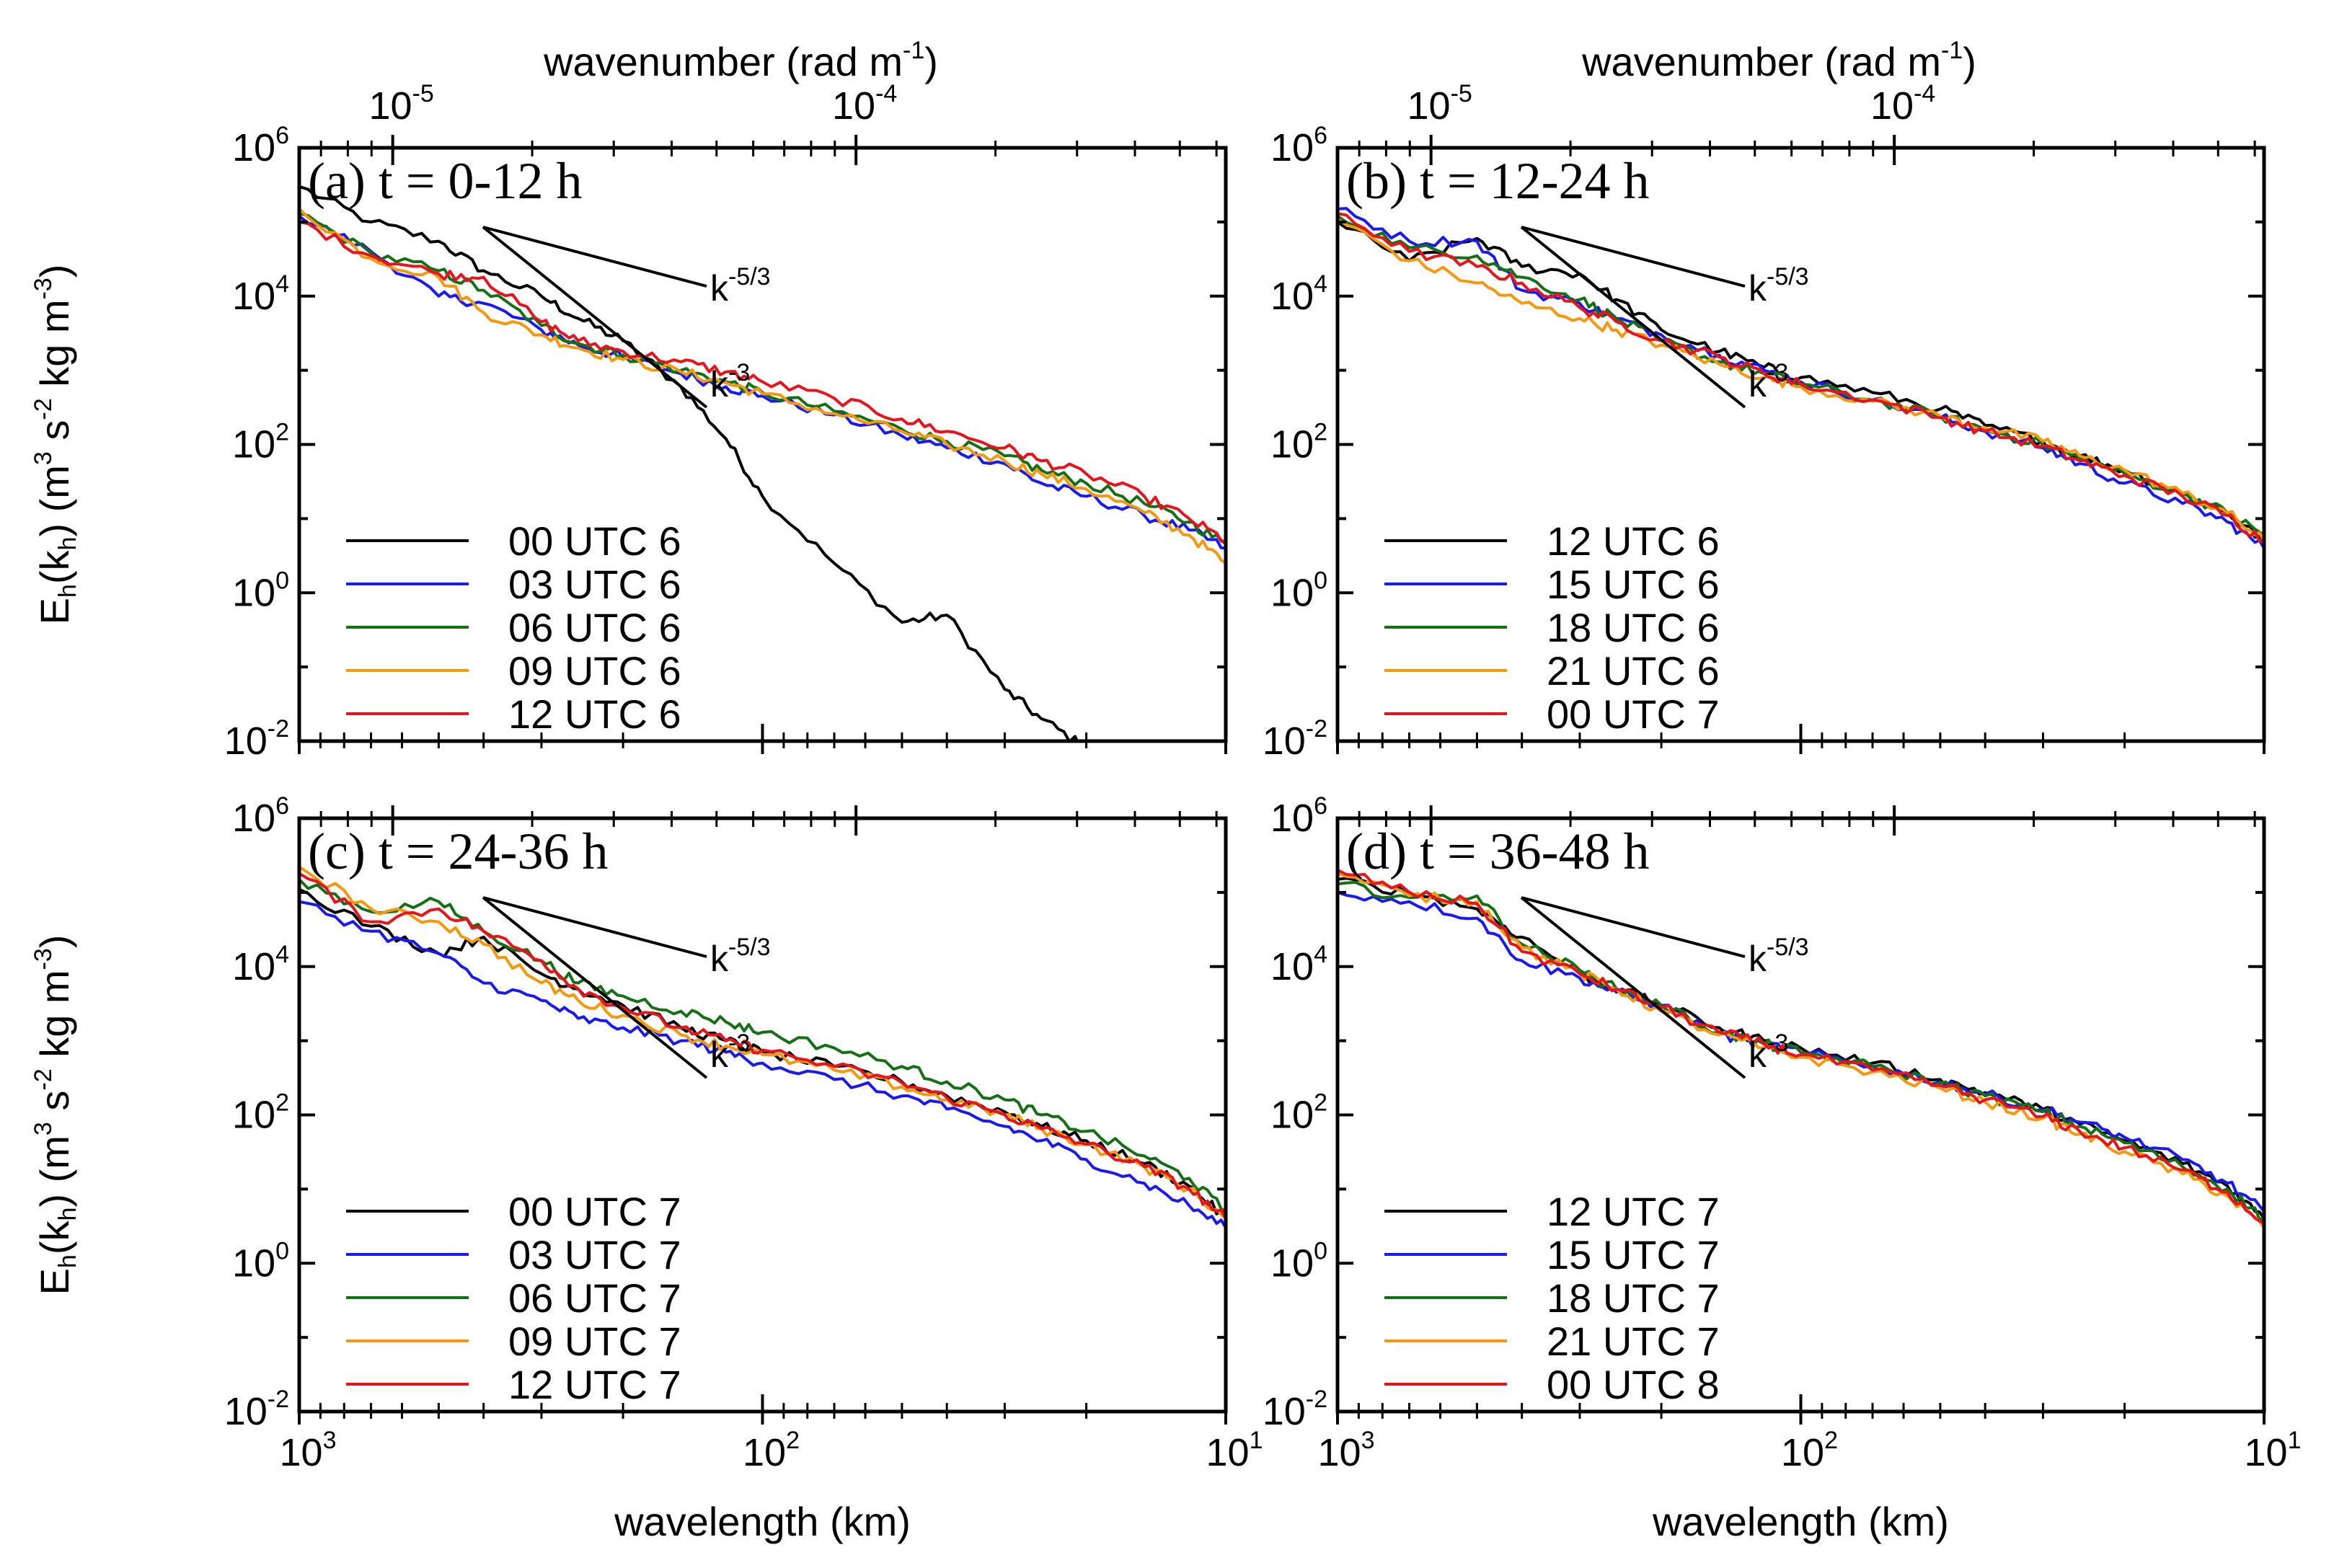 The width and height of the screenshot is (2334, 1568). What do you see at coordinates (594, 584) in the screenshot?
I see `legend-entry: 03 UTC 6` at bounding box center [594, 584].